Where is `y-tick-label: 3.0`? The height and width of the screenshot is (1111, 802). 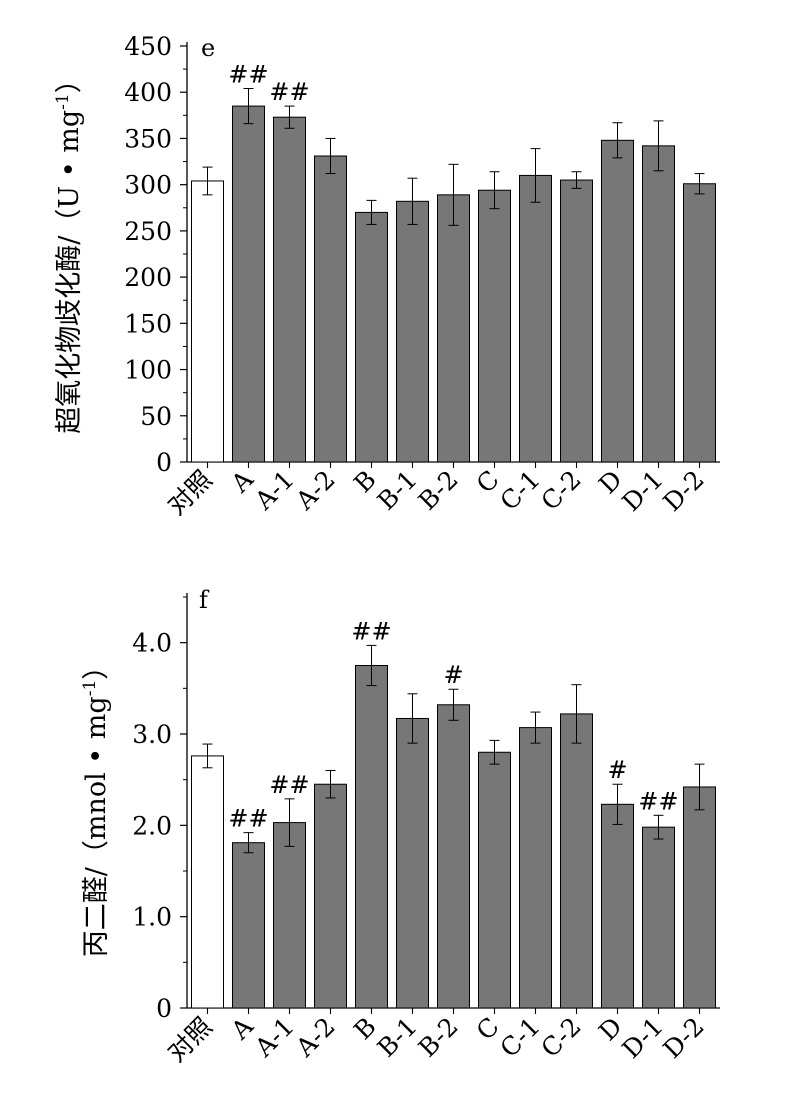
y-tick-label: 3.0 is located at coordinates (152, 734).